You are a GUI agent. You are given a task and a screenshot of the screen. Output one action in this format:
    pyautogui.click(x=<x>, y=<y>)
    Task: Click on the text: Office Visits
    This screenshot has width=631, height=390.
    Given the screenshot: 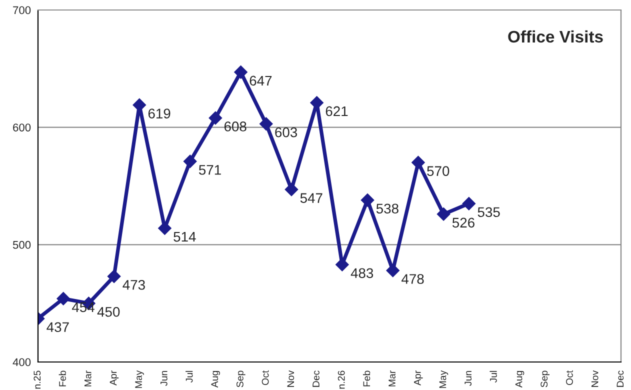 What is the action you would take?
    pyautogui.click(x=555, y=36)
    